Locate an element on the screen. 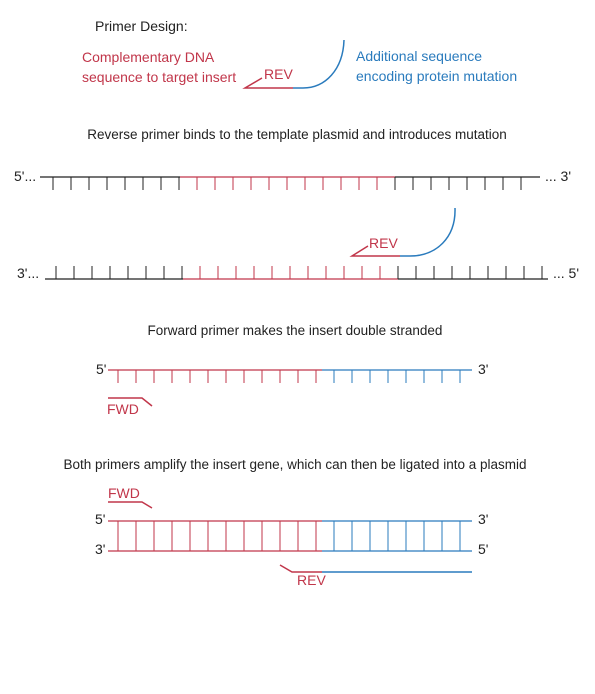 This screenshot has height=694, width=595. step3-fwd-label: FWD is located at coordinates (124, 493).